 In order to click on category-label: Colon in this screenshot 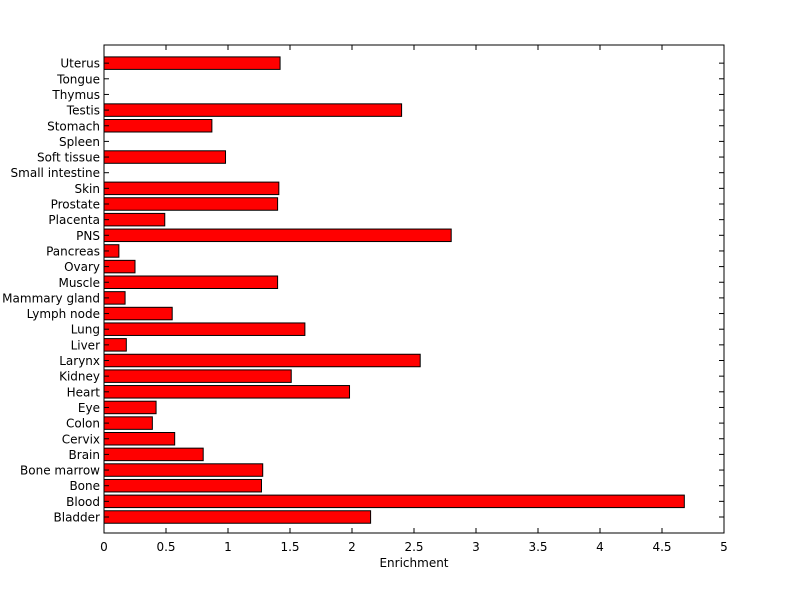, I will do `click(83, 424)`.